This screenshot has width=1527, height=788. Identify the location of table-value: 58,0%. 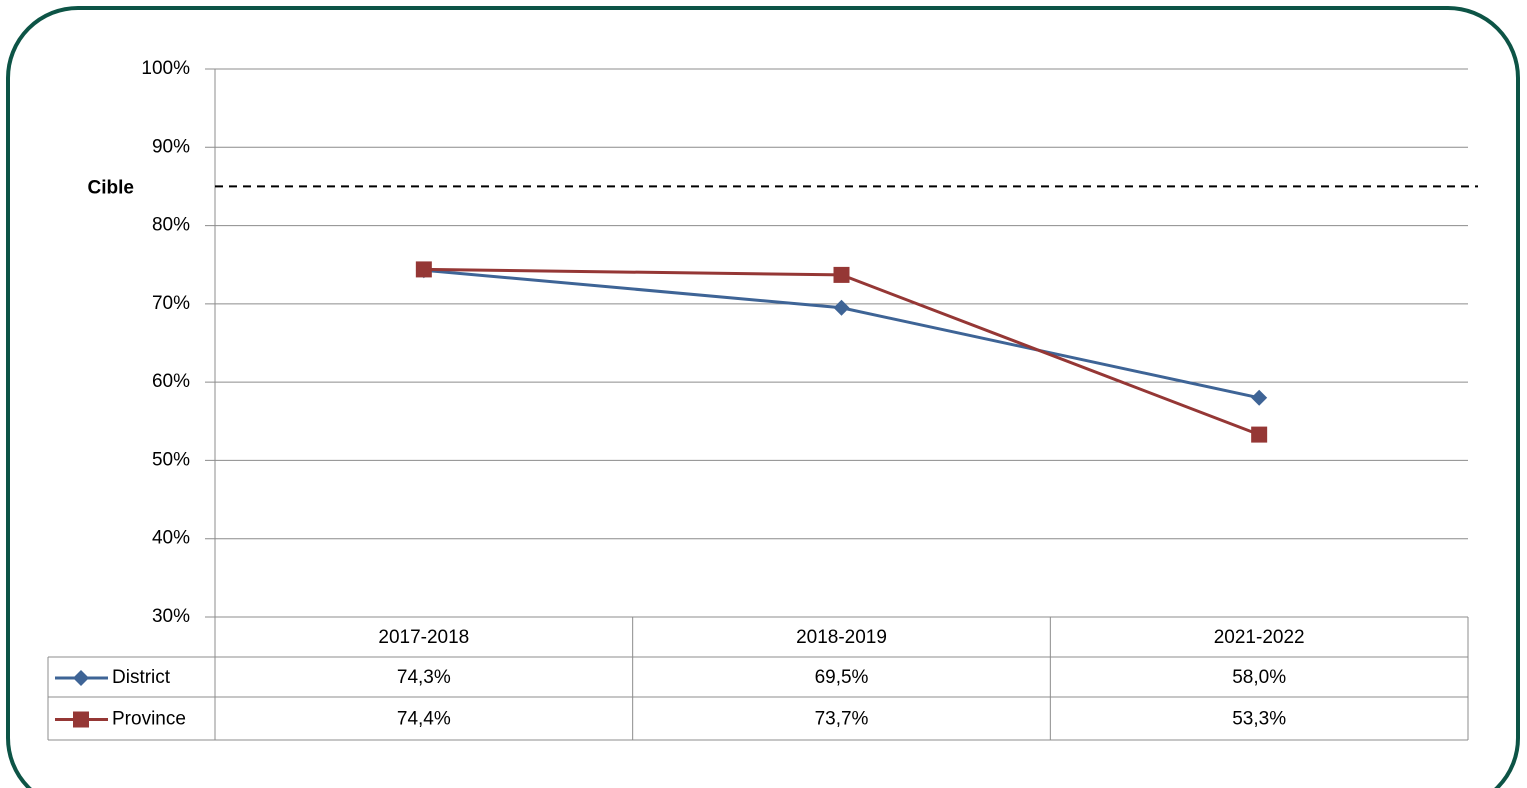
(1259, 677).